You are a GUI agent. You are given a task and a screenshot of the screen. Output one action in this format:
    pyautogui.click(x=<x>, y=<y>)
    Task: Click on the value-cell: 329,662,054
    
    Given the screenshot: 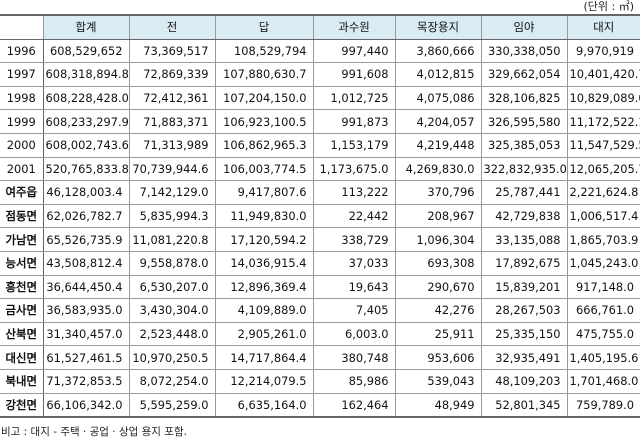 What is the action you would take?
    pyautogui.click(x=524, y=74)
    